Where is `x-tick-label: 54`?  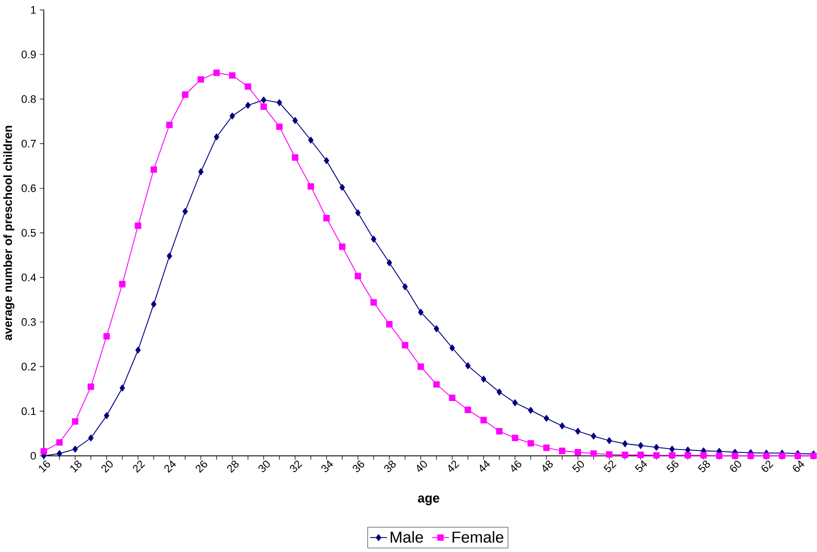
x-tick-label: 54 is located at coordinates (641, 466).